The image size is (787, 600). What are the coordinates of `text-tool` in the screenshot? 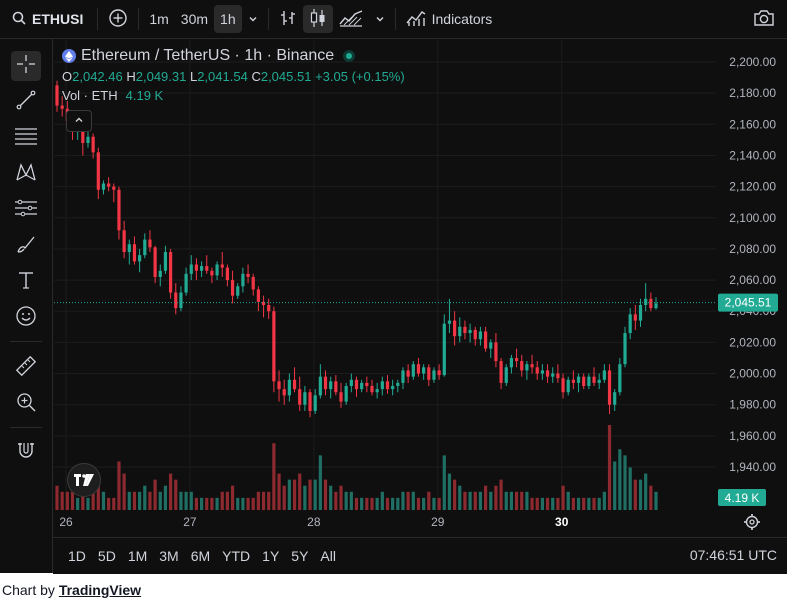 It's located at (26, 282).